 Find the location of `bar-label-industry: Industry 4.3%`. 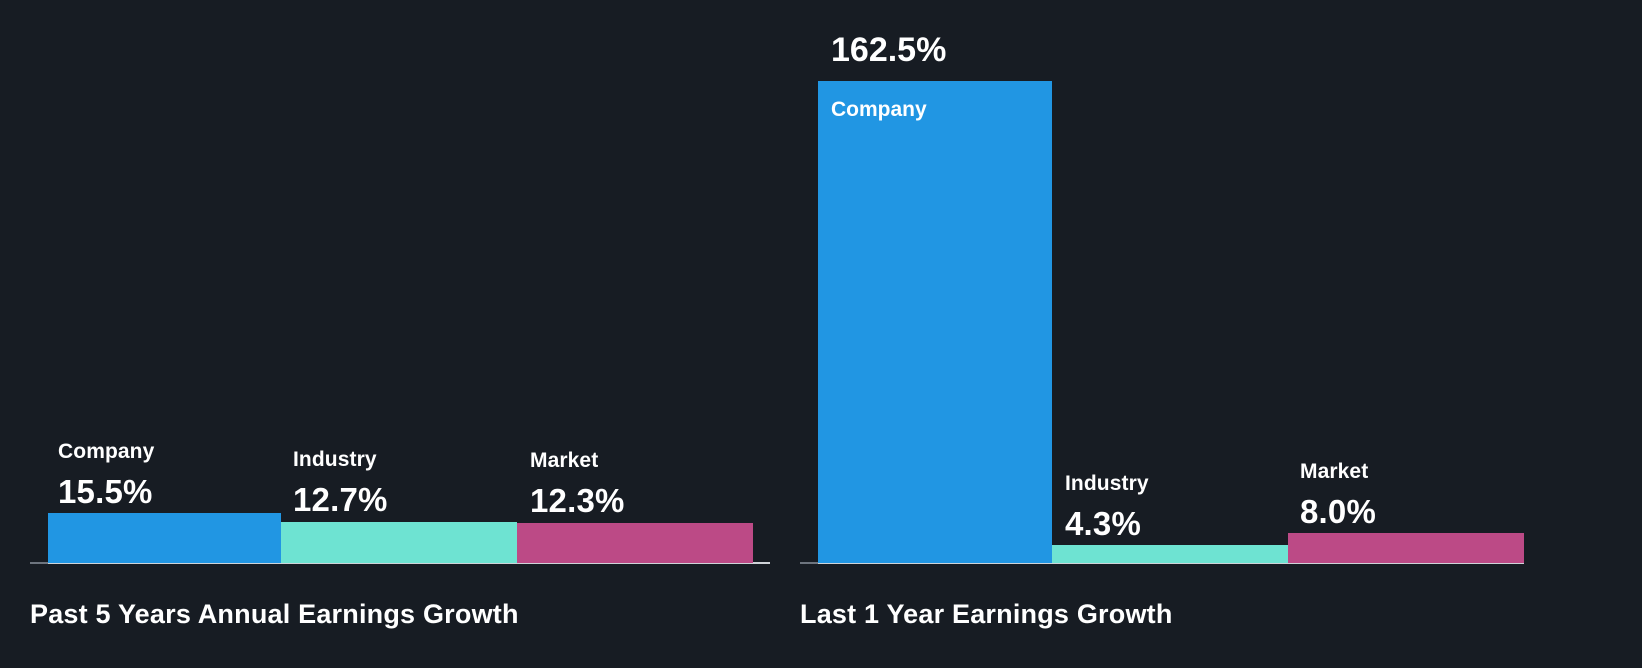

bar-label-industry: Industry 4.3% is located at coordinates (1107, 506).